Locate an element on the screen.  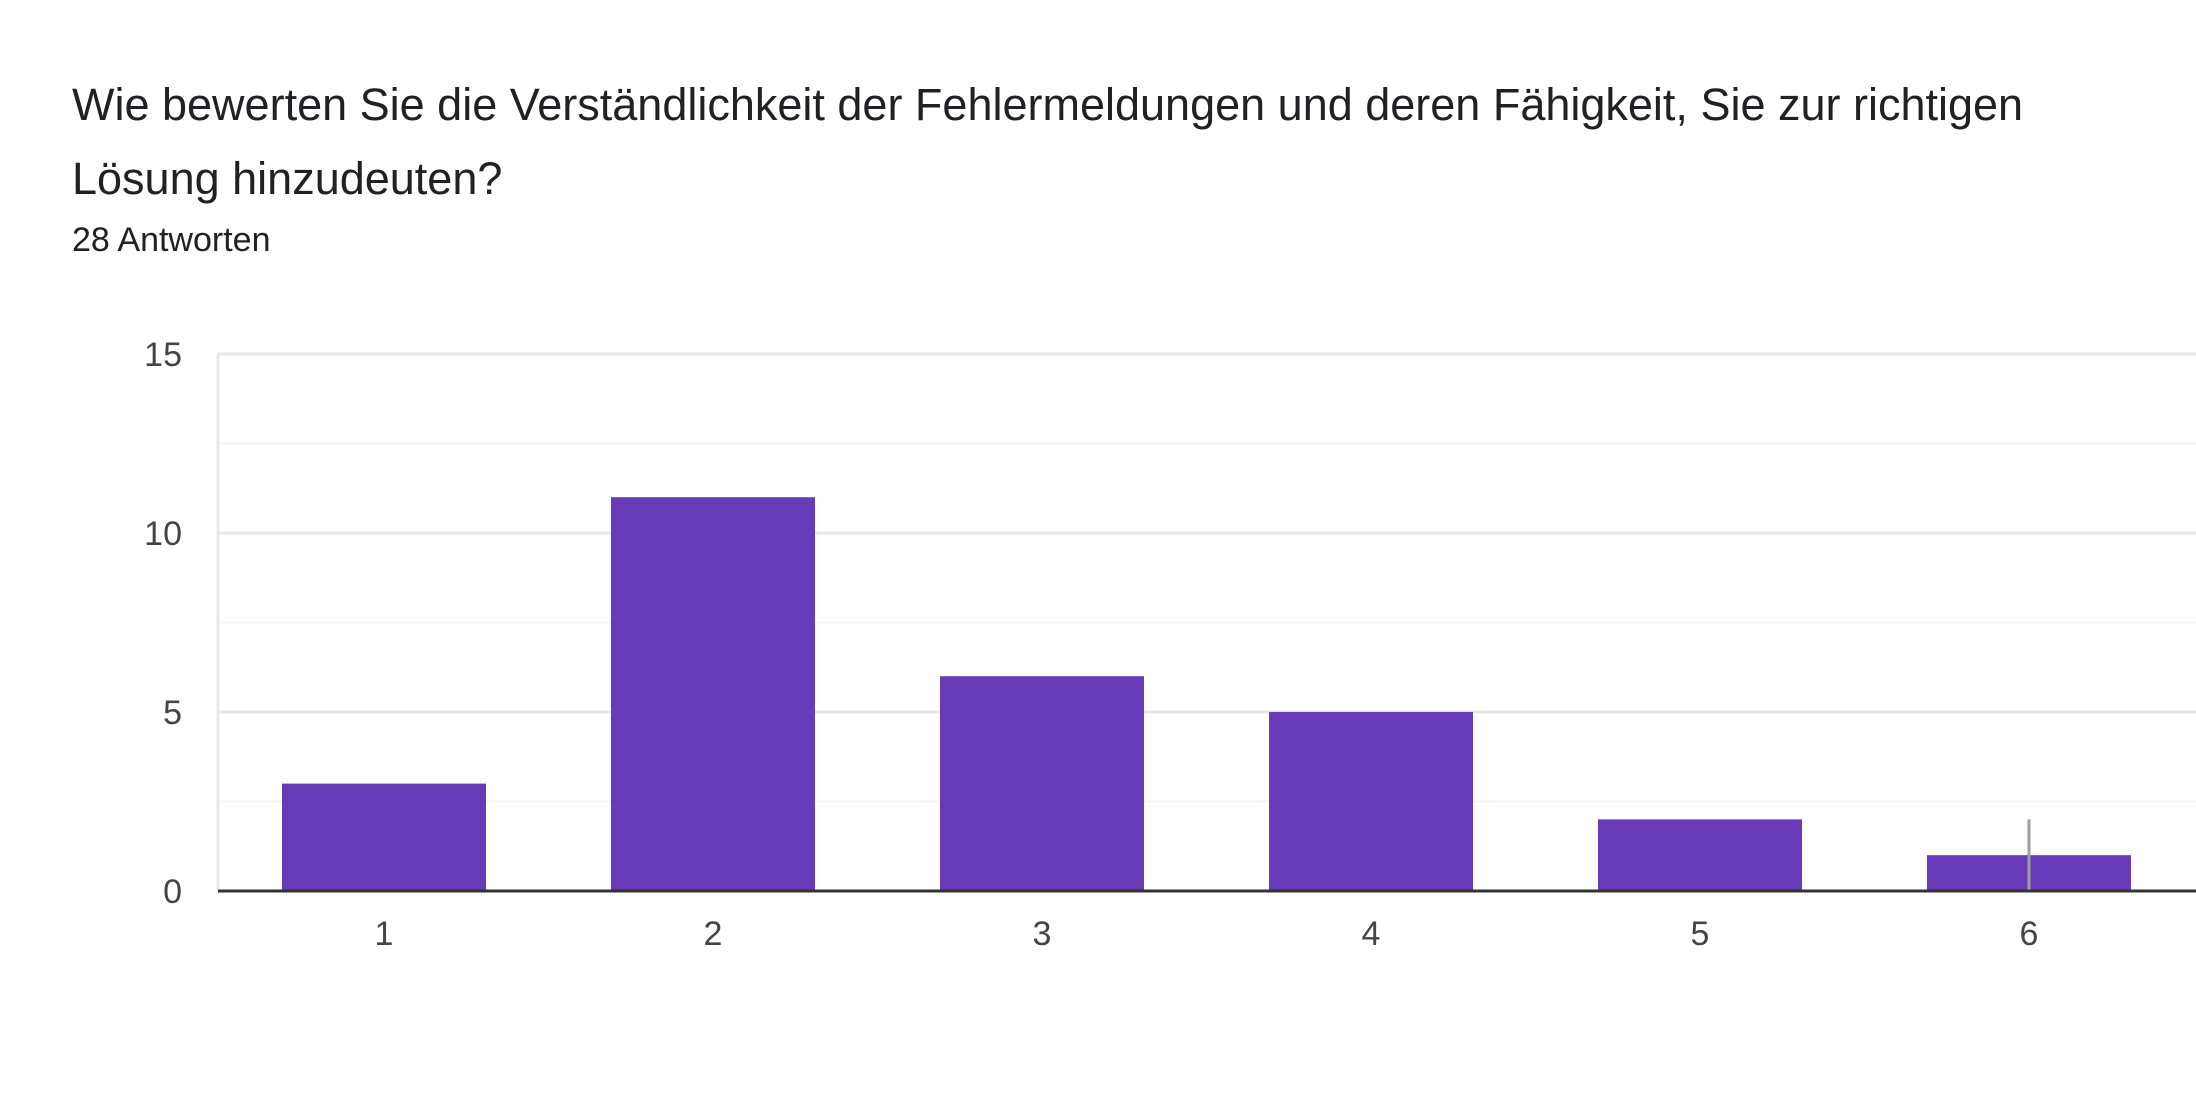
x-tick-label: 4 is located at coordinates (1371, 934).